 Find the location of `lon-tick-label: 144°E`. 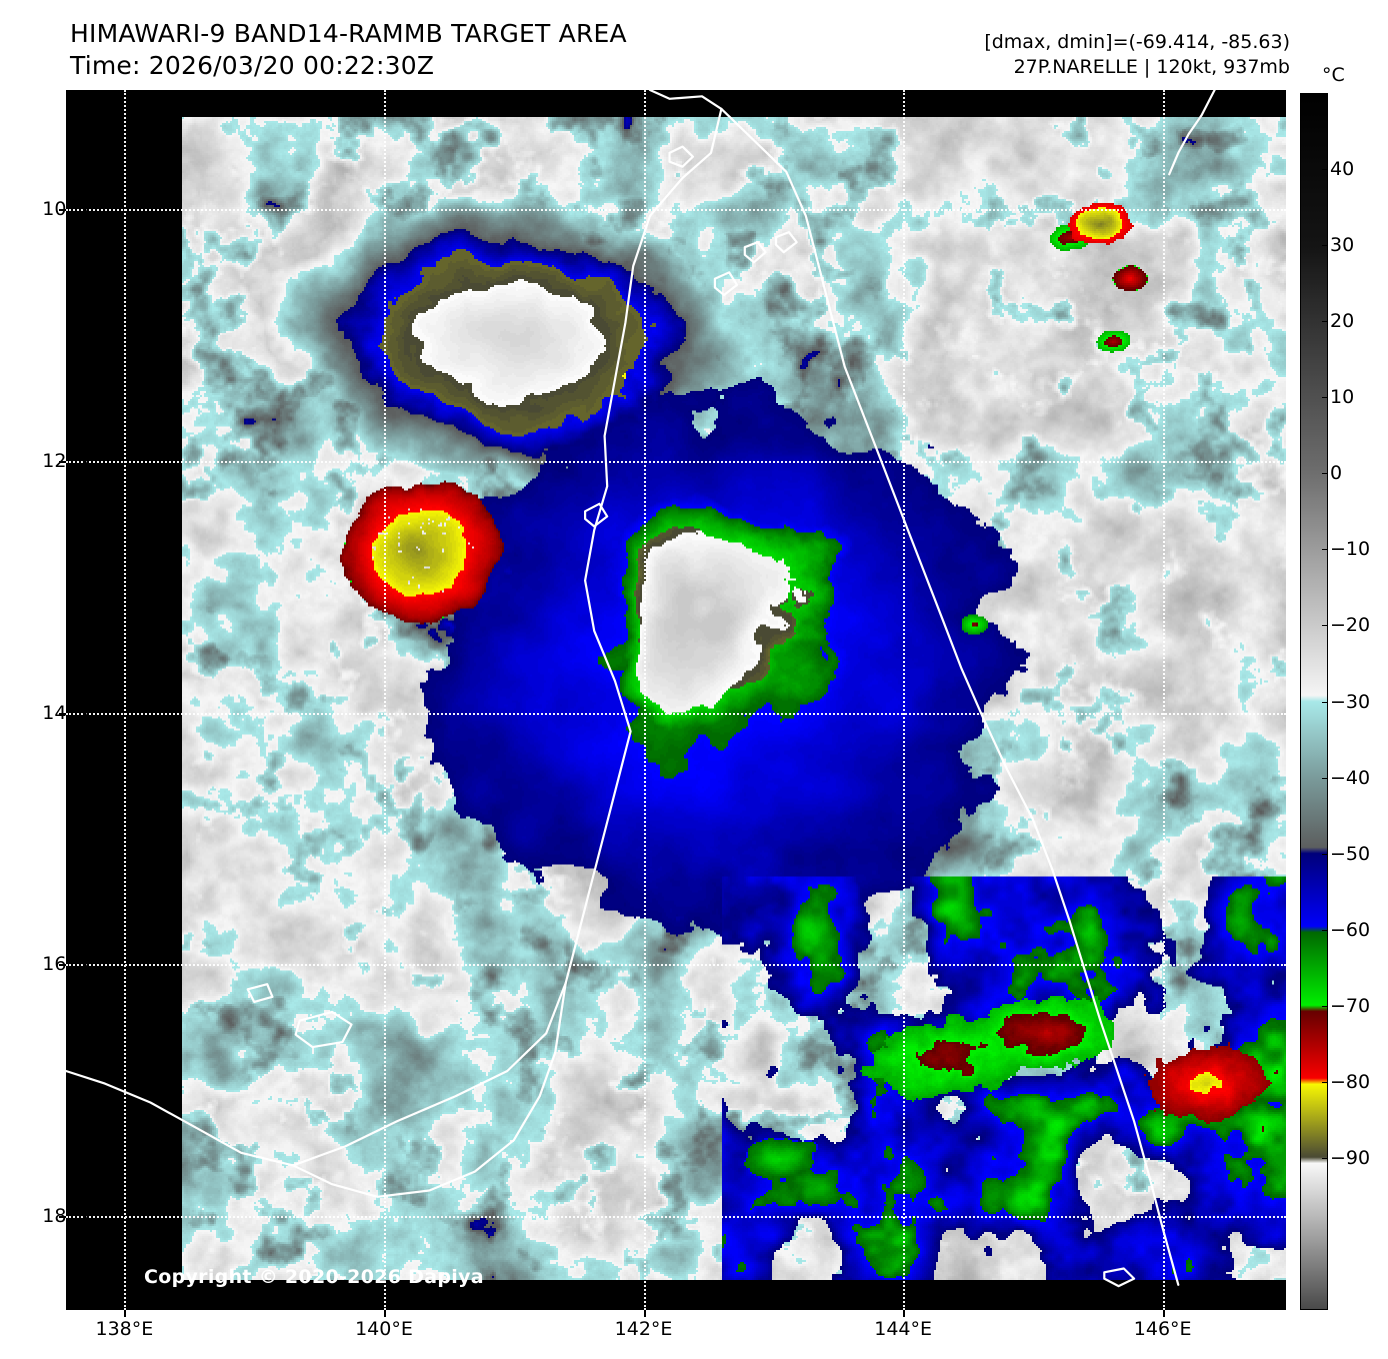

lon-tick-label: 144°E is located at coordinates (903, 1329).